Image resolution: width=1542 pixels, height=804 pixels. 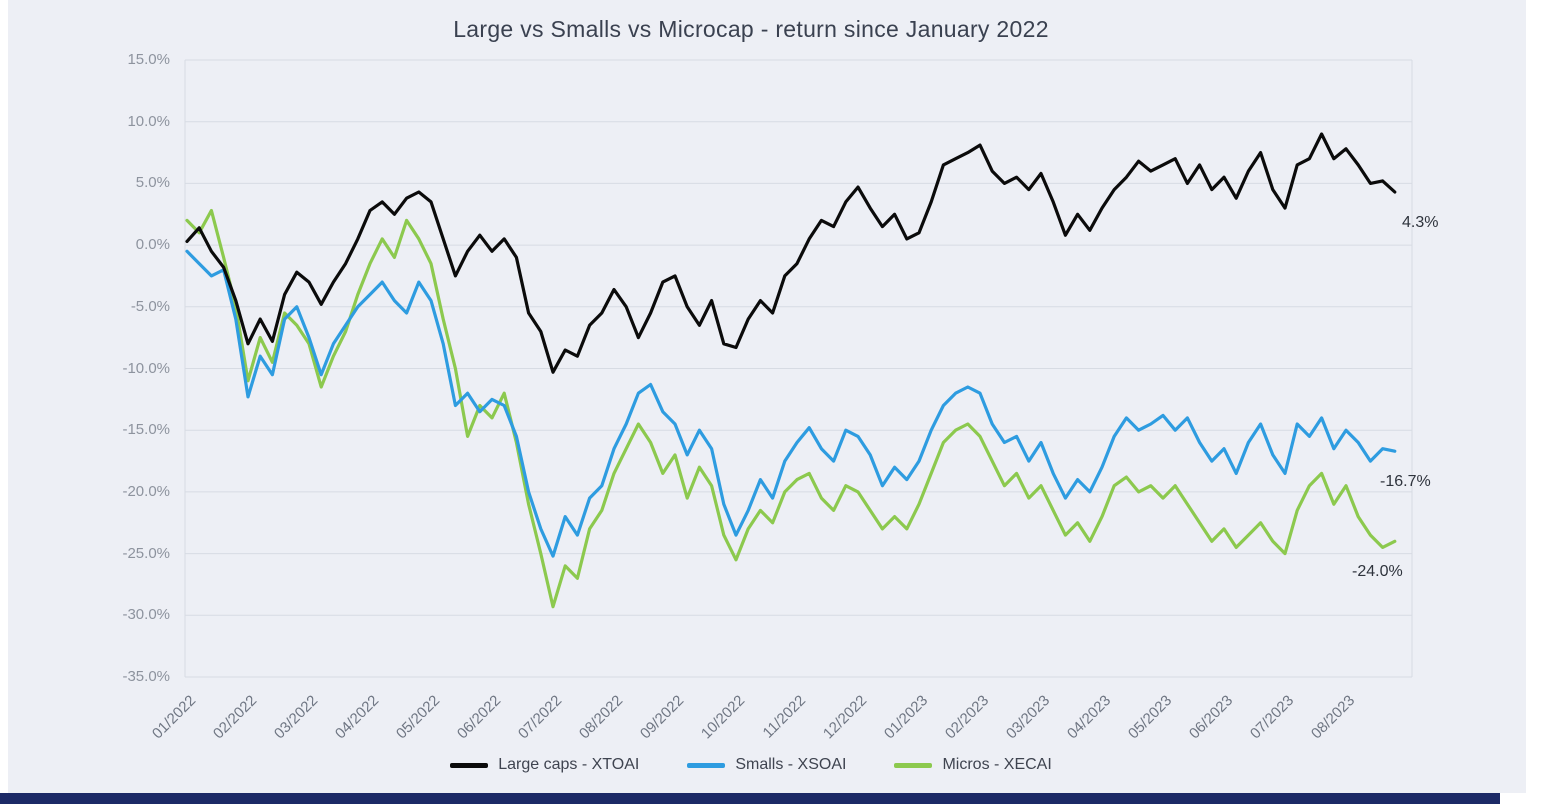 I want to click on end-value-label-micros: -24.0%, so click(x=1377, y=572).